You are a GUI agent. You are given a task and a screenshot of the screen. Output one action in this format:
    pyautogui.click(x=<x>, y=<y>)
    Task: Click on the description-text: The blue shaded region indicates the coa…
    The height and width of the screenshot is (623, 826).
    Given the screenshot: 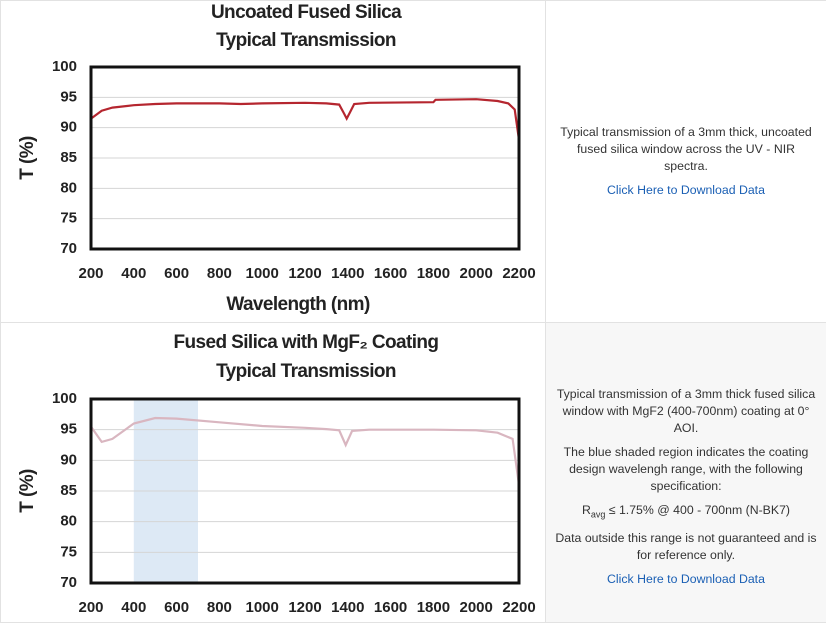 What is the action you would take?
    pyautogui.click(x=686, y=469)
    